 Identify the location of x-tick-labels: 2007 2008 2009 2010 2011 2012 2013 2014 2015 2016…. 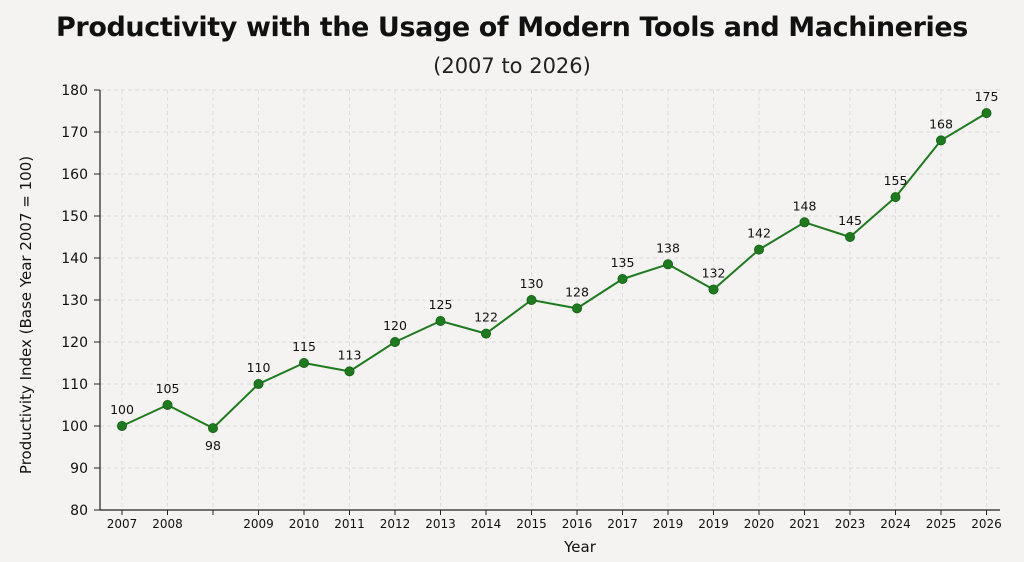
(554, 524).